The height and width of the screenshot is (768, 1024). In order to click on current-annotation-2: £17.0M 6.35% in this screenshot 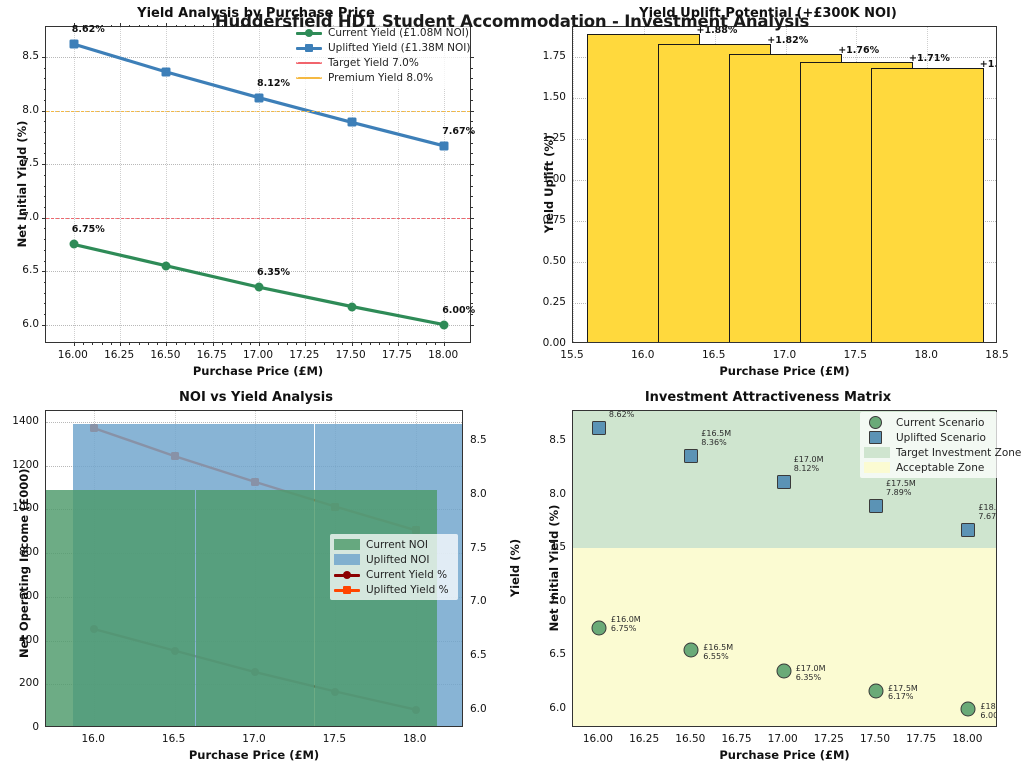, I will do `click(810, 673)`.